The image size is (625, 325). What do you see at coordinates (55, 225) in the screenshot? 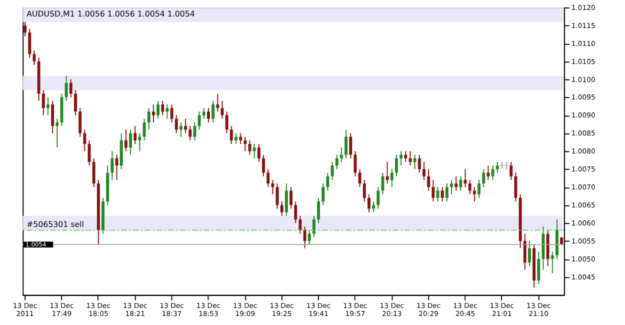
I see `ref-line-label: #5065301 sell` at bounding box center [55, 225].